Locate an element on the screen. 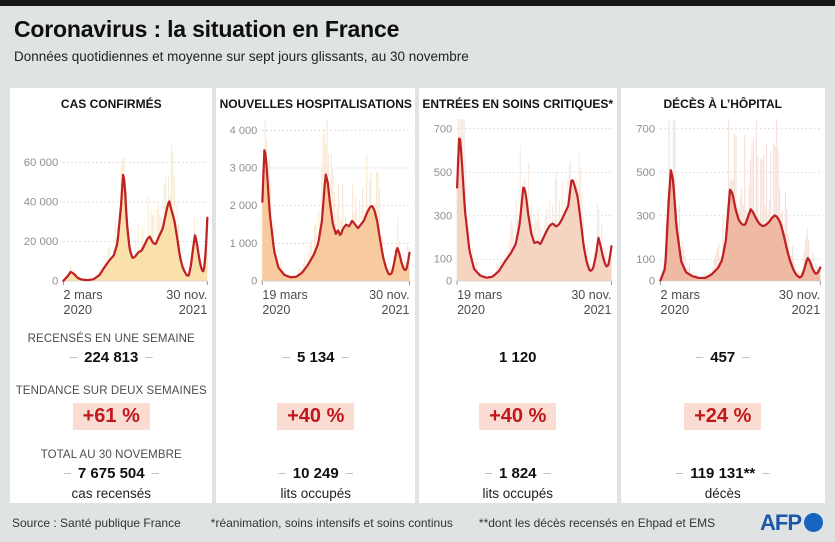 Image resolution: width=835 pixels, height=542 pixels. trend-percentage-badge: +24 % is located at coordinates (723, 416).